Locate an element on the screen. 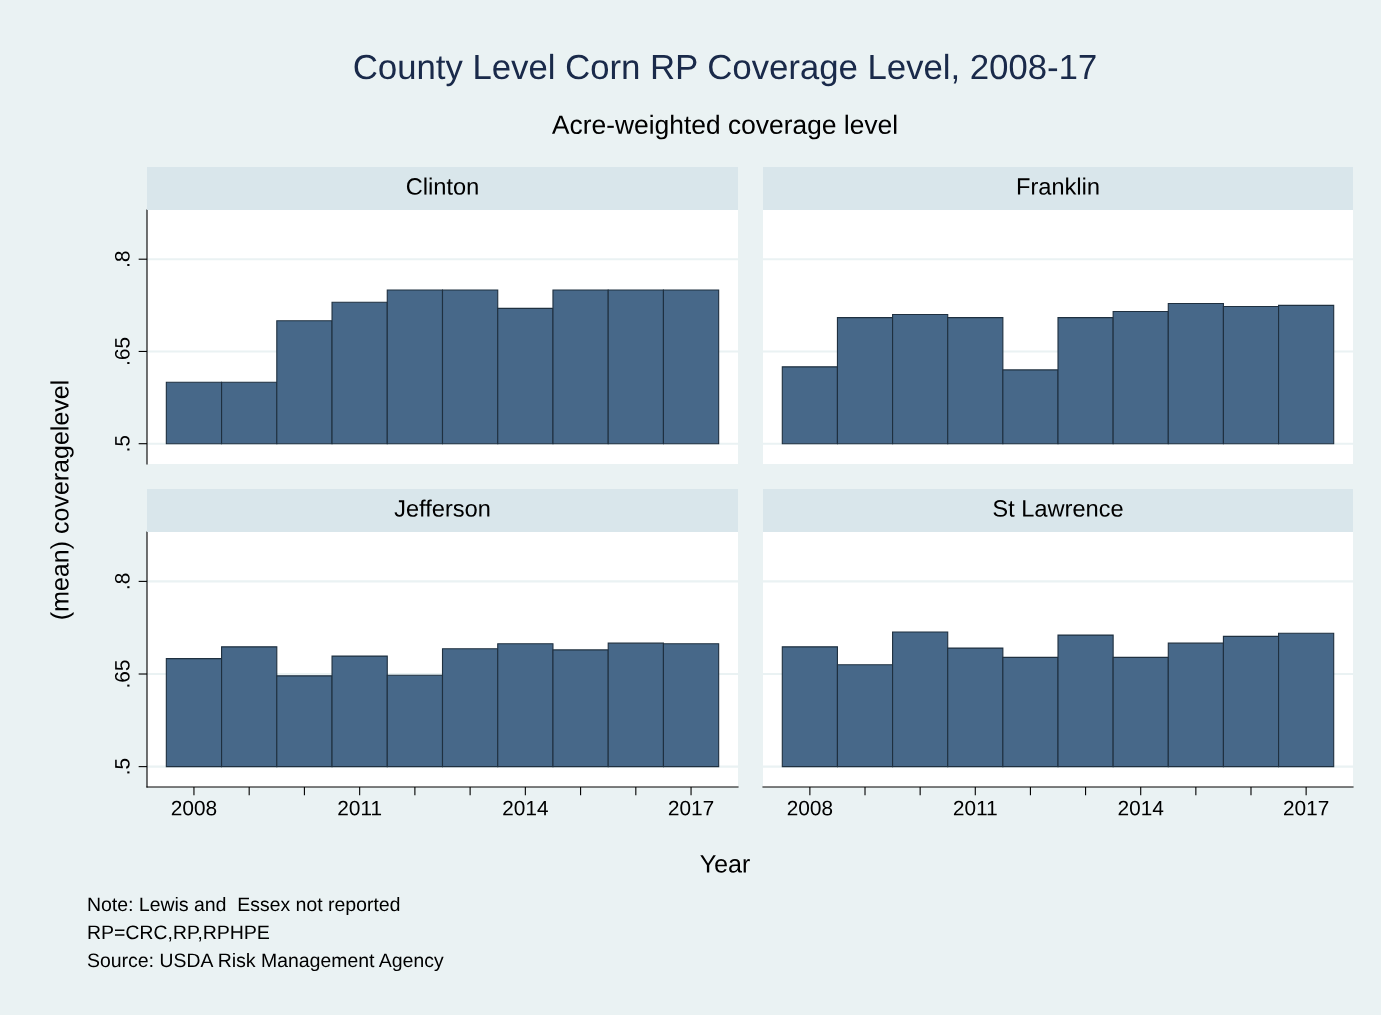 The width and height of the screenshot is (1381, 1015). chart-title: St Lawrence is located at coordinates (1058, 508).